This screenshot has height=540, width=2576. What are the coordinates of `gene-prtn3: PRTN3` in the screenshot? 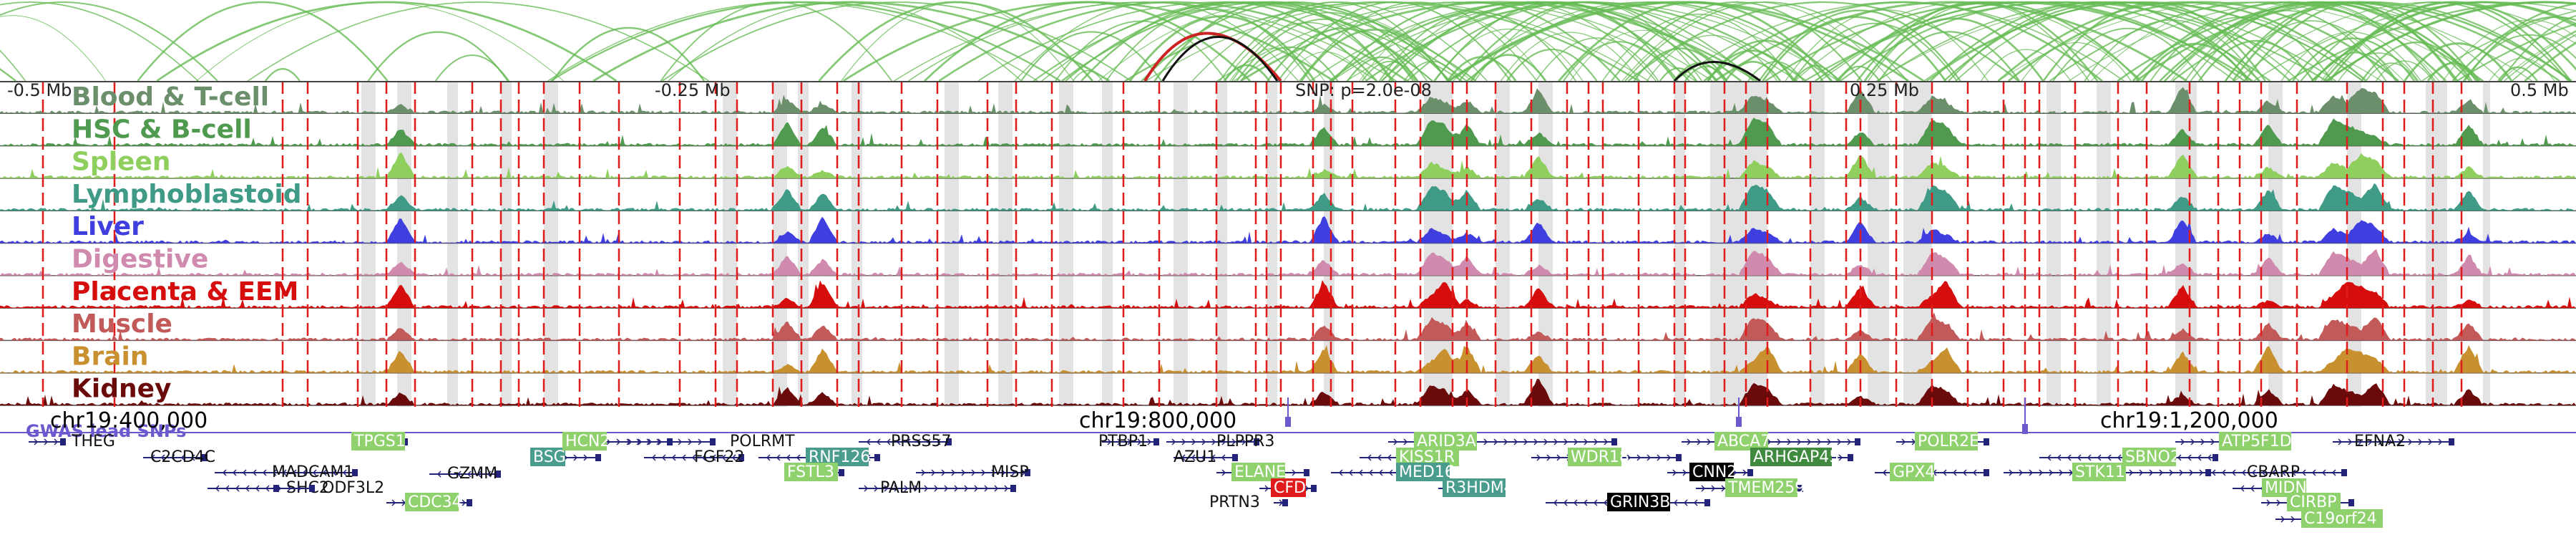 It's located at (1248, 502).